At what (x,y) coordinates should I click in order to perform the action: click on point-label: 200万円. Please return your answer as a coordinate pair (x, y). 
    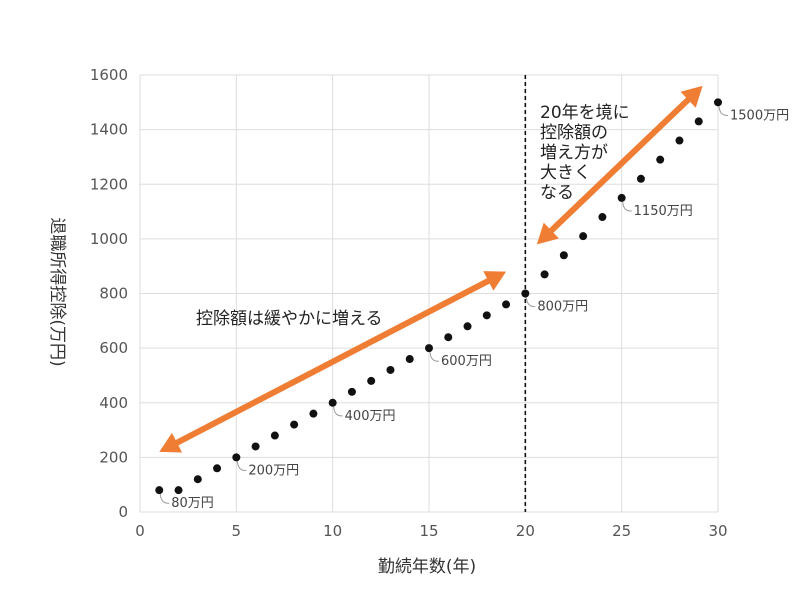
    Looking at the image, I should click on (273, 470).